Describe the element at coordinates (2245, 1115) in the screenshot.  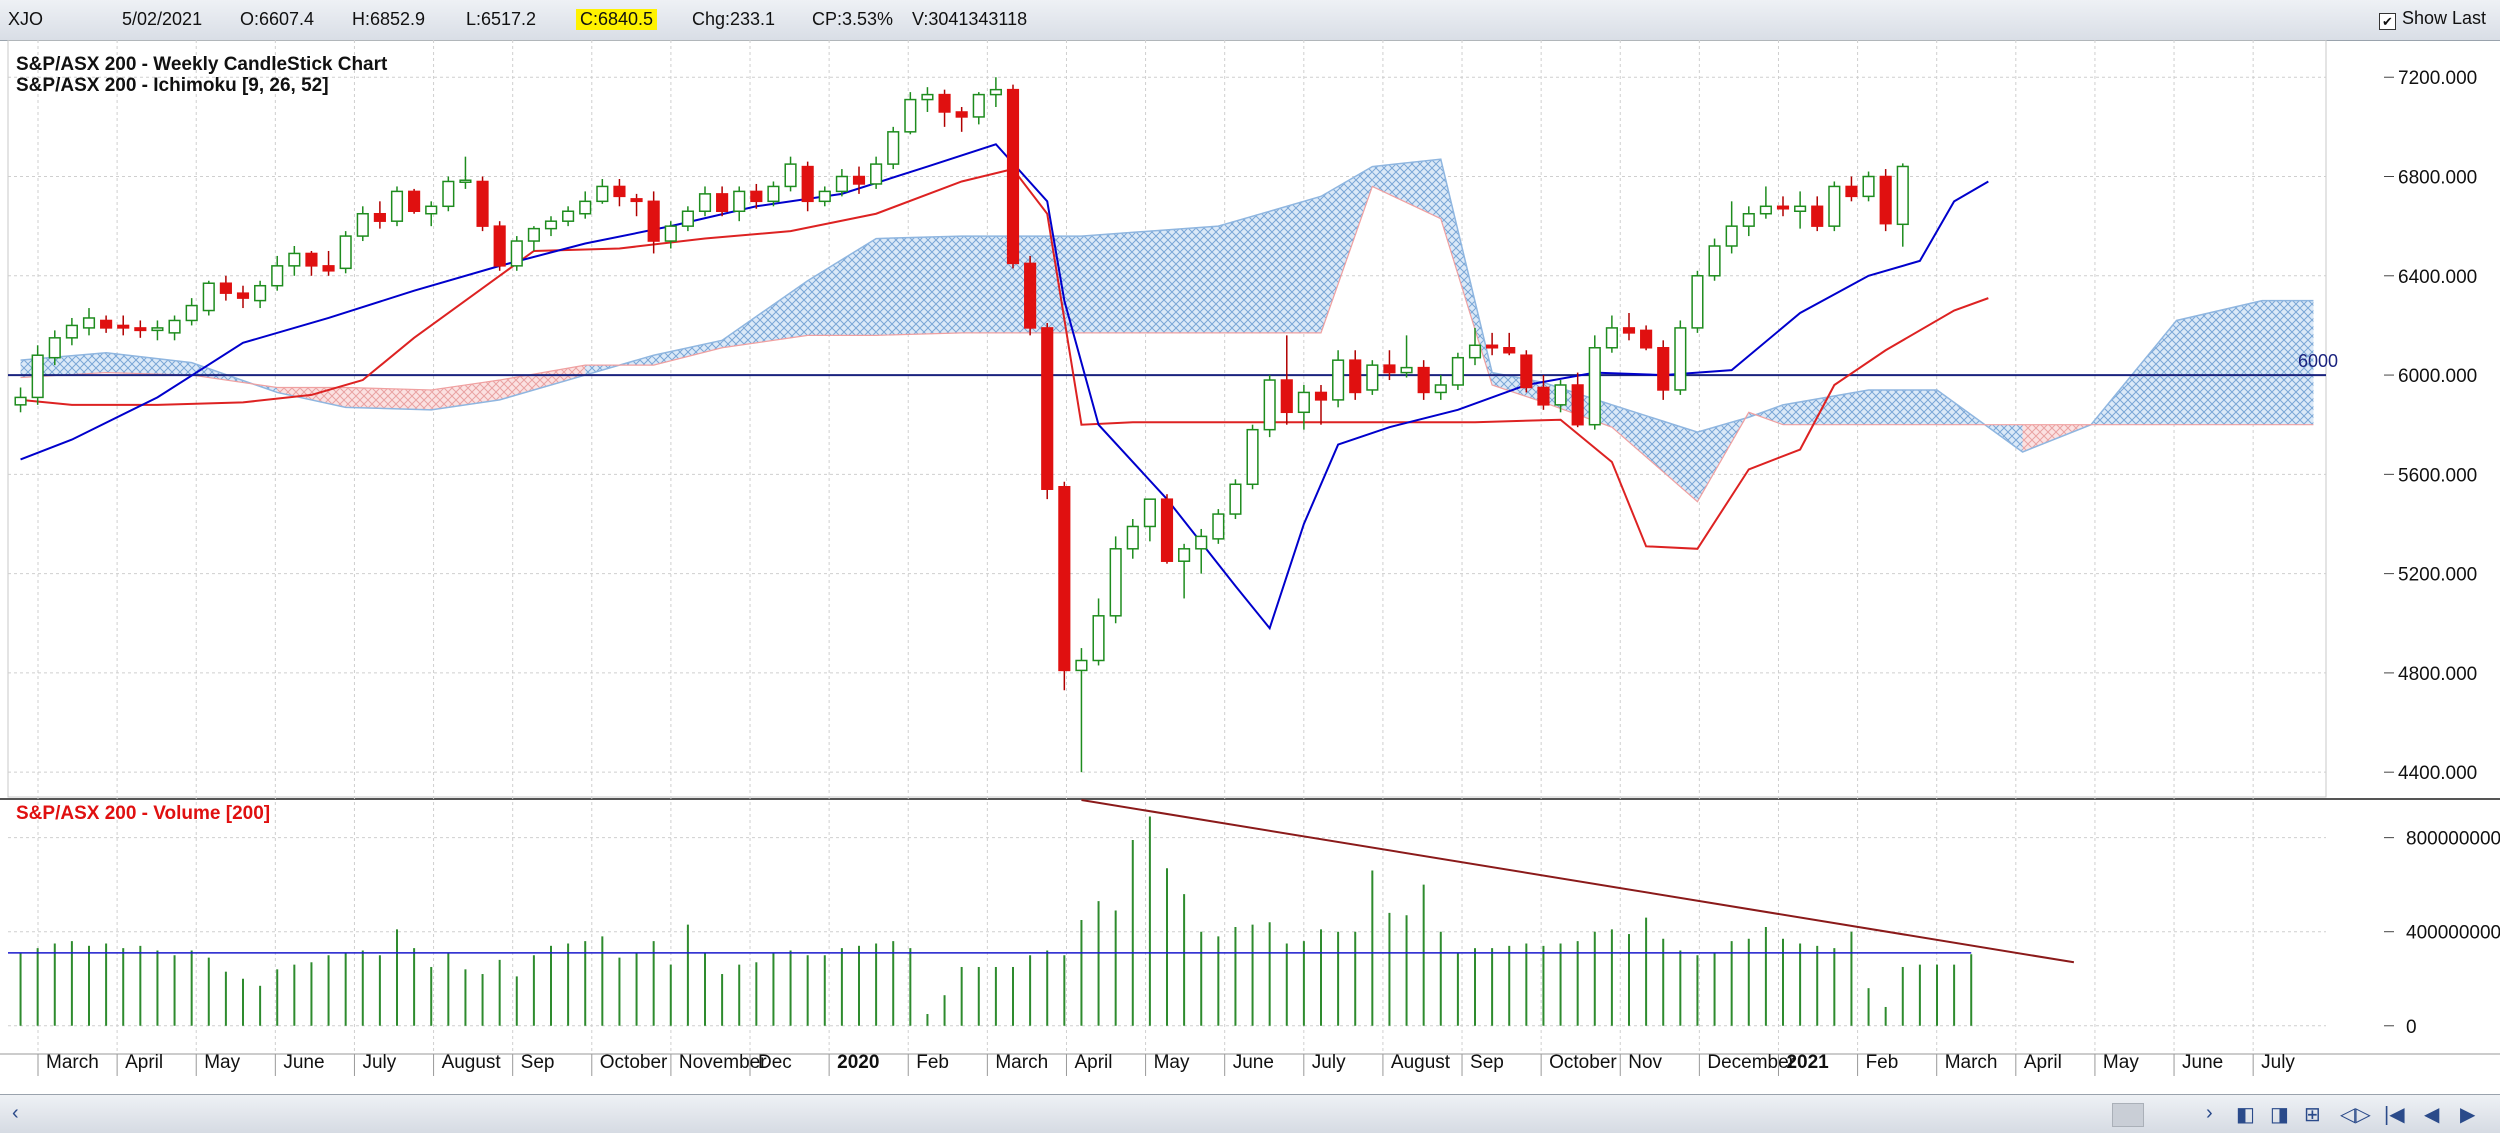
I see `zoom-in-icon: ◧` at that location.